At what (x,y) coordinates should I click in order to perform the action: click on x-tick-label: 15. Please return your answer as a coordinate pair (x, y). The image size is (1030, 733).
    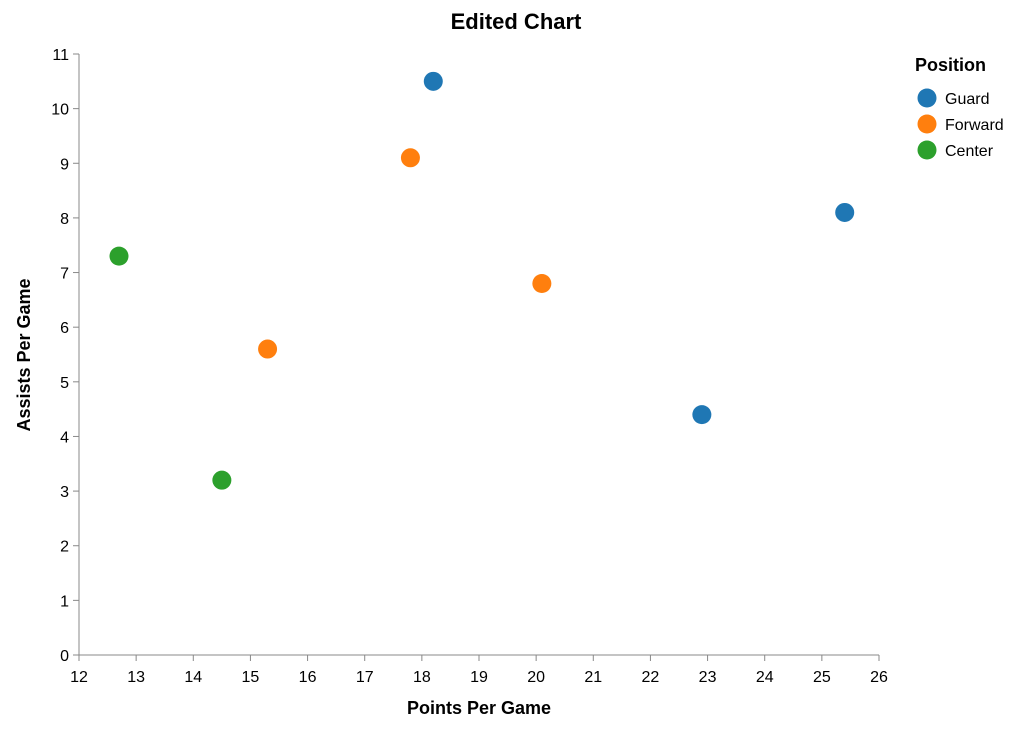
    Looking at the image, I should click on (251, 677).